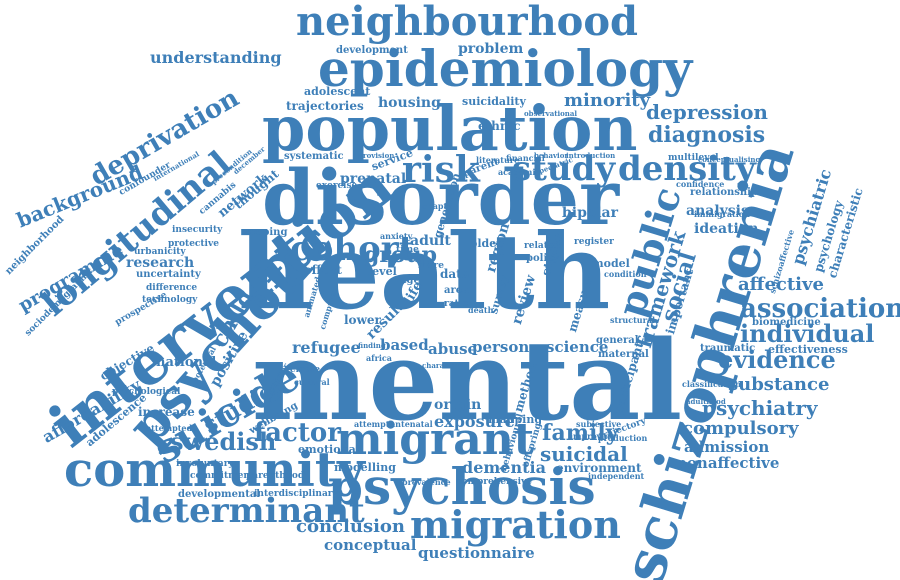 The width and height of the screenshot is (900, 580). What do you see at coordinates (481, 310) in the screenshot?
I see `word-death: death` at bounding box center [481, 310].